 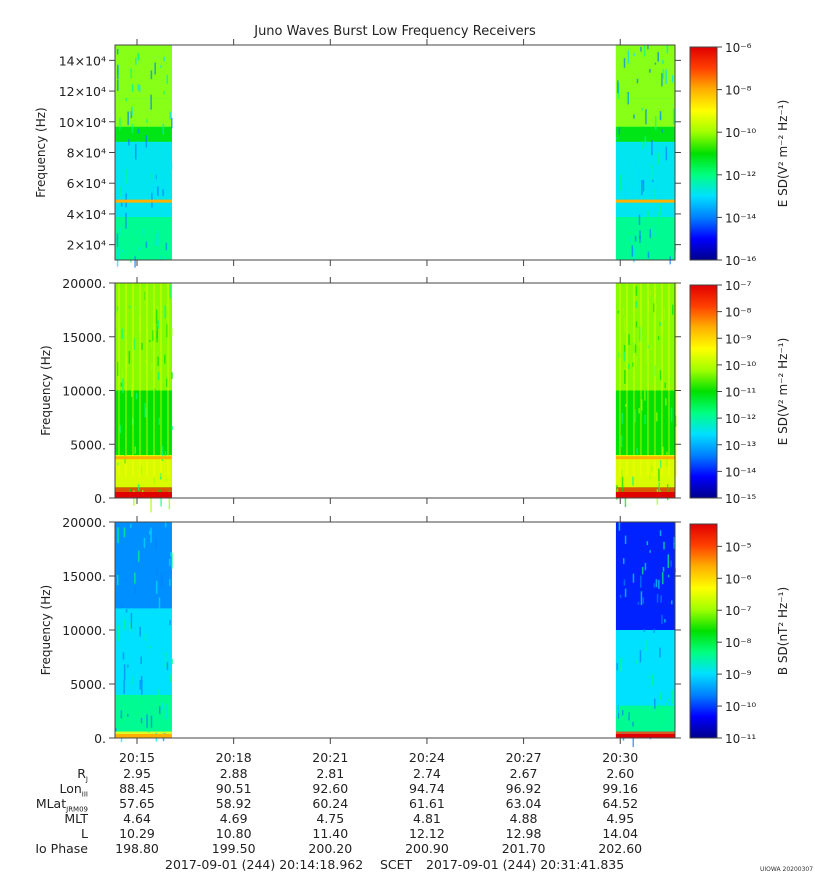 What do you see at coordinates (427, 788) in the screenshot?
I see `ephemeris-value: 94.74` at bounding box center [427, 788].